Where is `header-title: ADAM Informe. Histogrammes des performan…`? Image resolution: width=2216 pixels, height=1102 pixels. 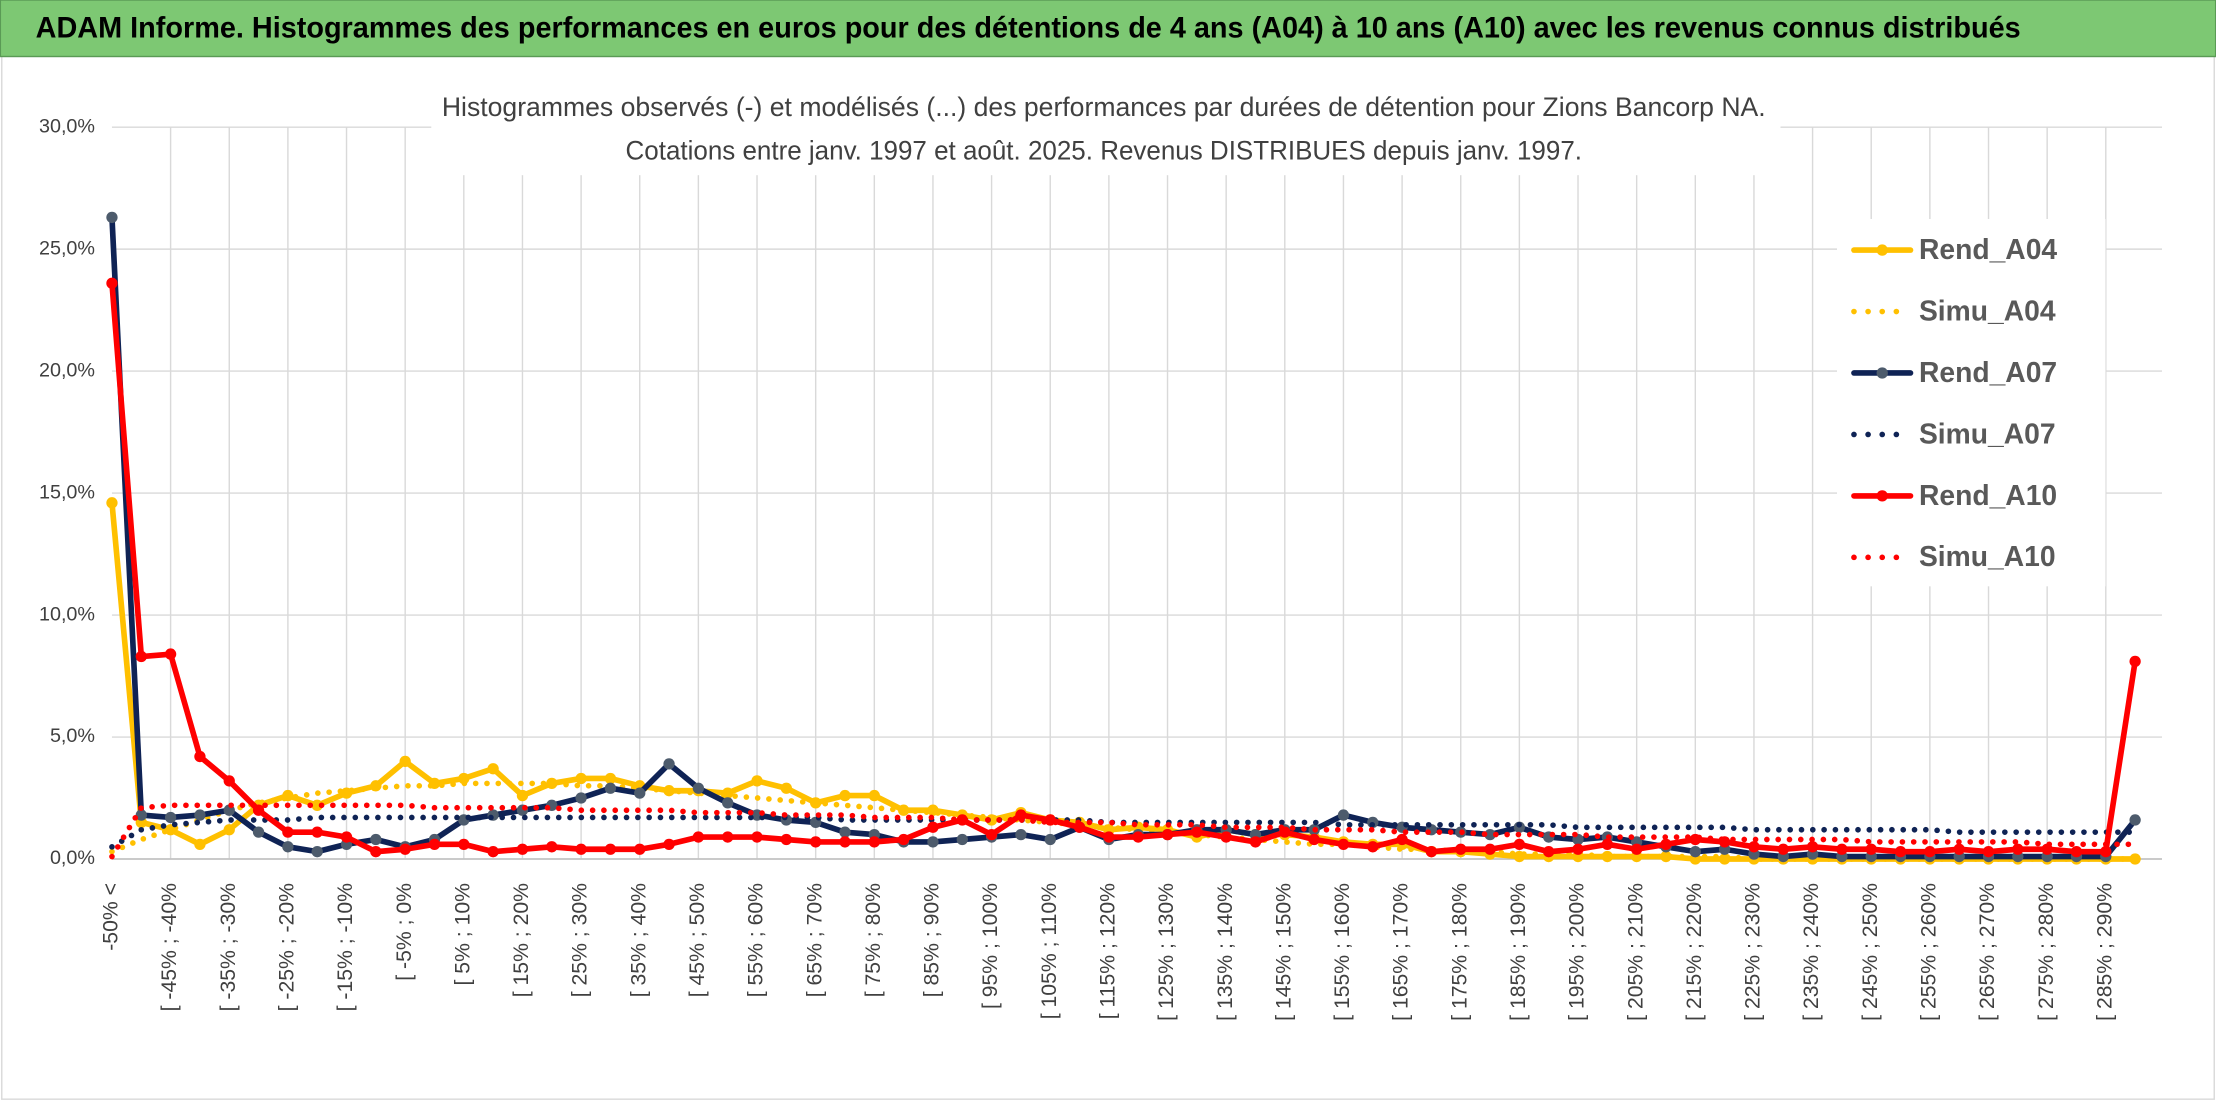
header-title: ADAM Informe. Histogrammes des performan… is located at coordinates (1028, 27).